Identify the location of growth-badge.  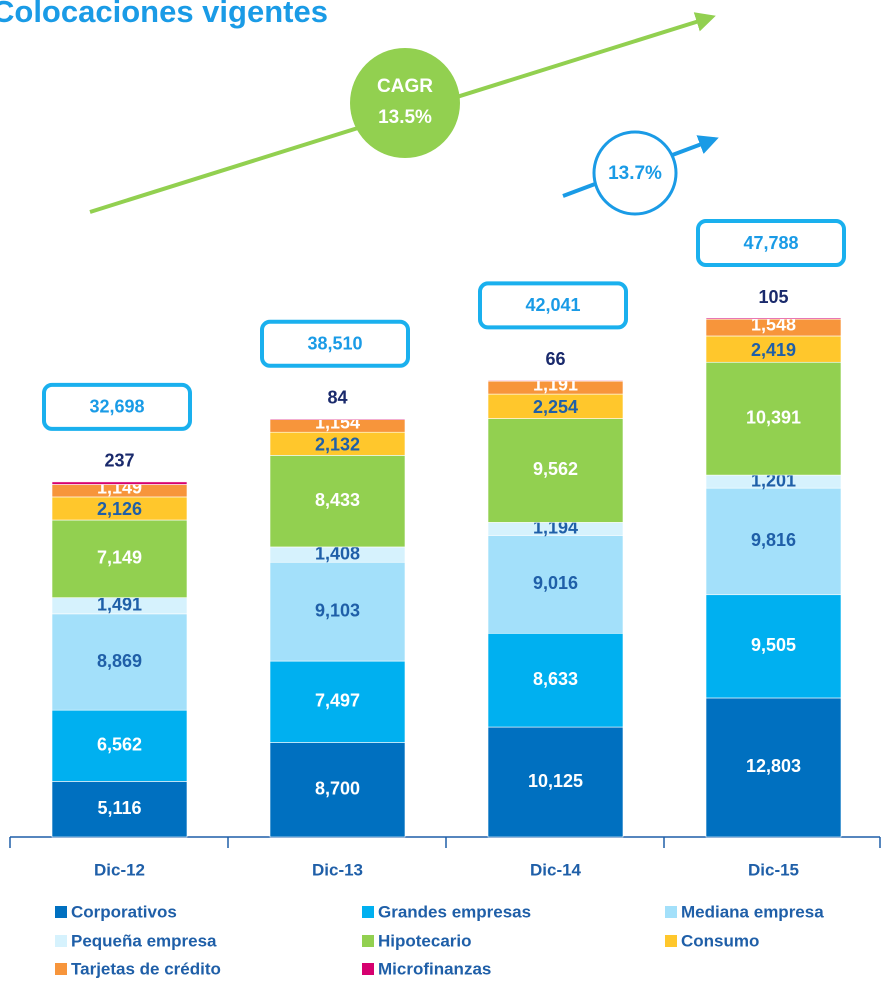
(635, 173).